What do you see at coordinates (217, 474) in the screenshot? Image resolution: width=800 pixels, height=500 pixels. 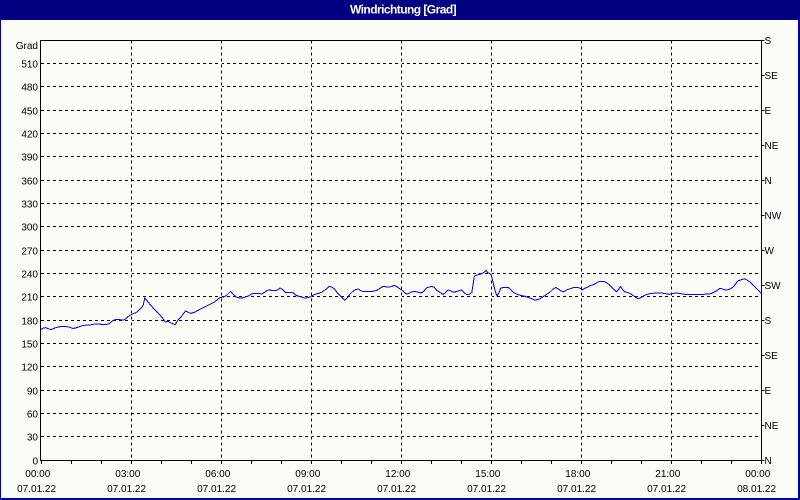 I see `svg-text: 06:00` at bounding box center [217, 474].